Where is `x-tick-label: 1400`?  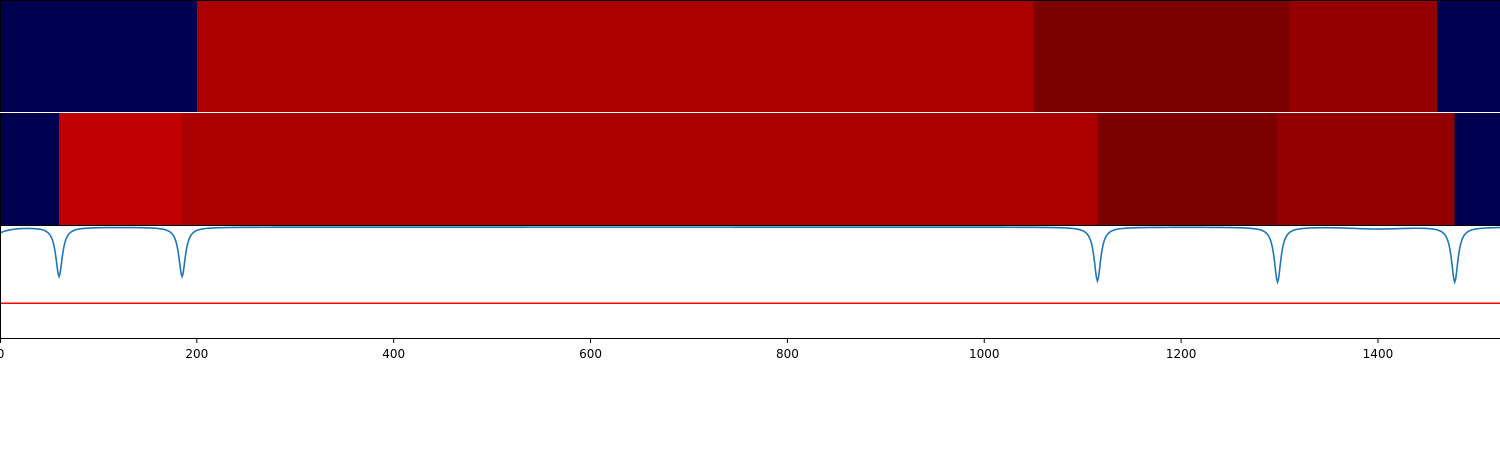
x-tick-label: 1400 is located at coordinates (1378, 354).